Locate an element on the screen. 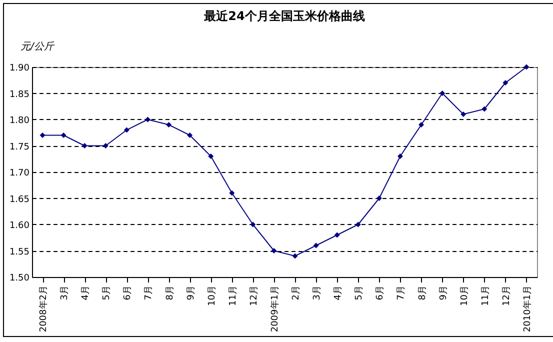 Image resolution: width=553 pixels, height=342 pixels. y-tick-label: 1.55 is located at coordinates (19, 252).